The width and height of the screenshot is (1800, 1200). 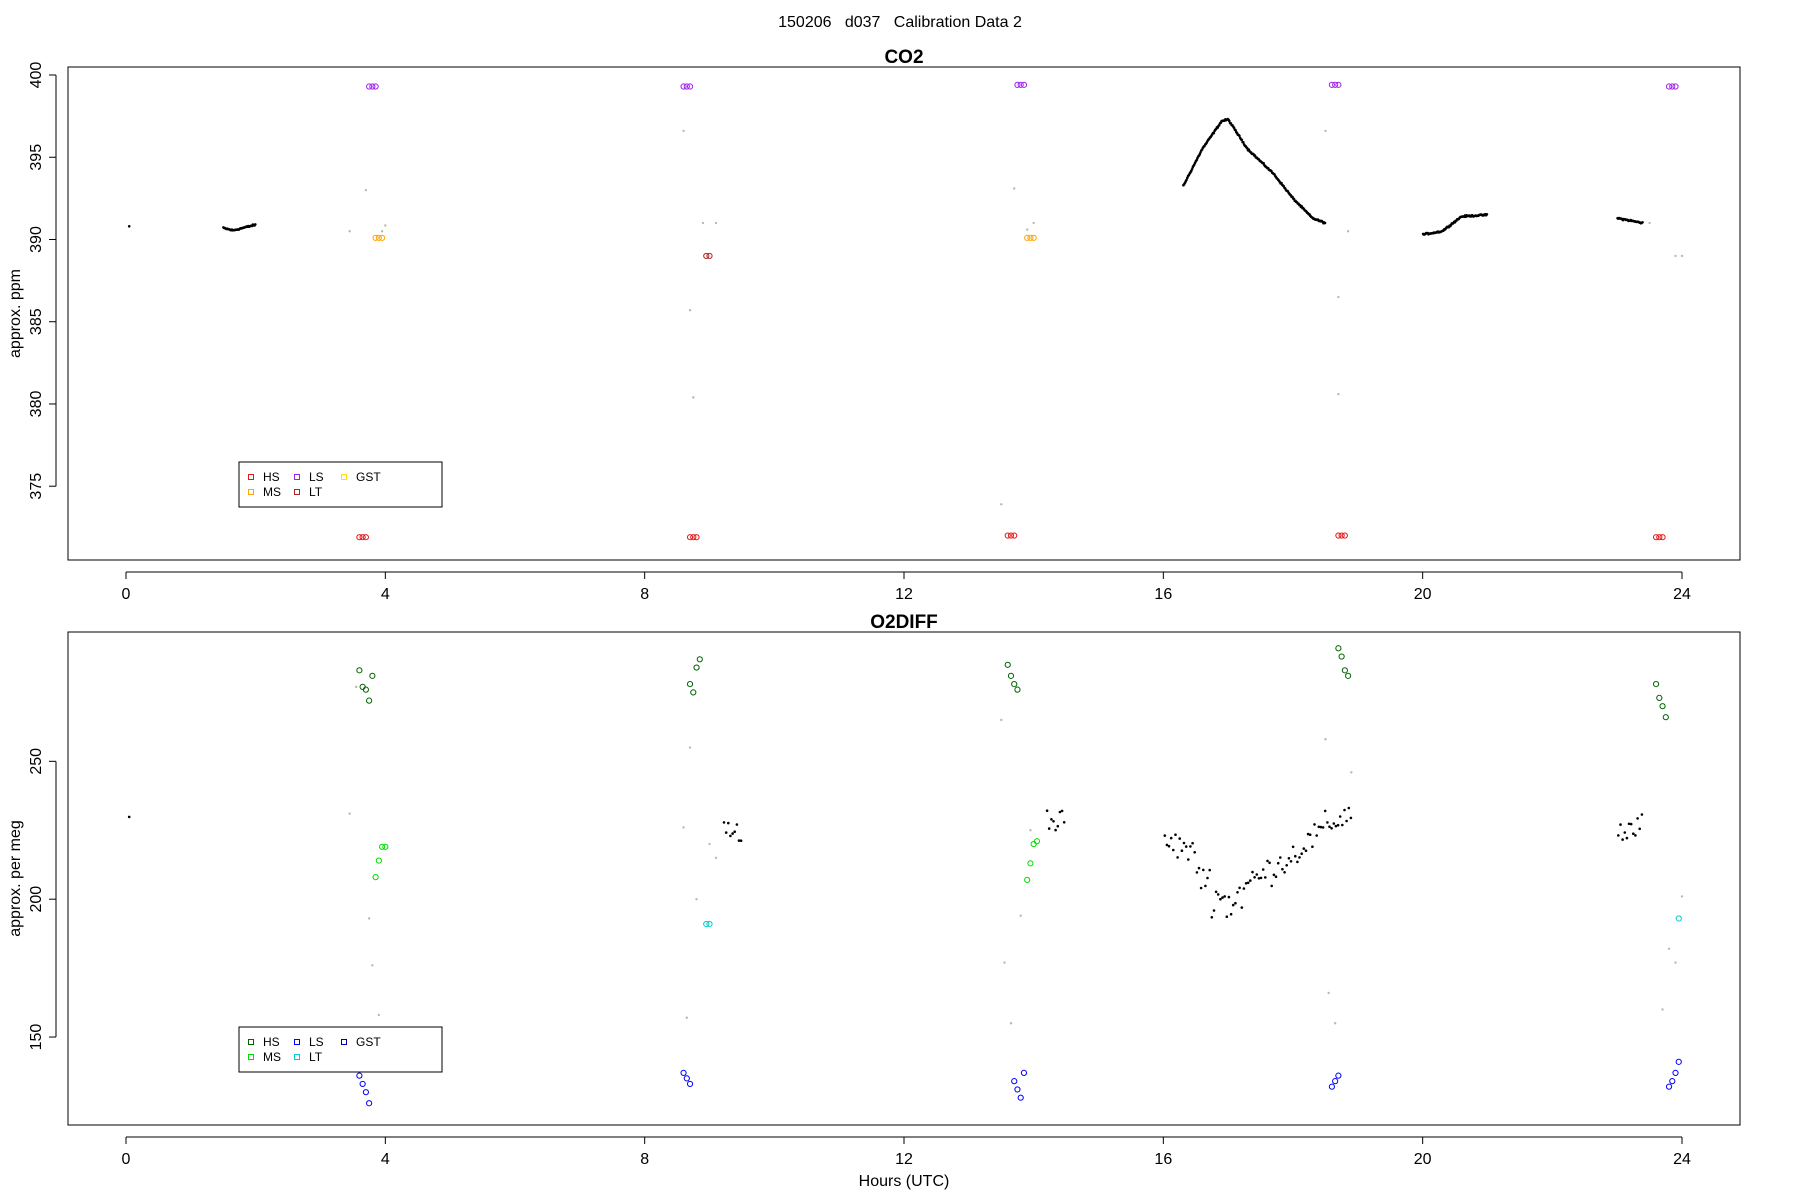 What do you see at coordinates (271, 1042) in the screenshot?
I see `legend-label: HS` at bounding box center [271, 1042].